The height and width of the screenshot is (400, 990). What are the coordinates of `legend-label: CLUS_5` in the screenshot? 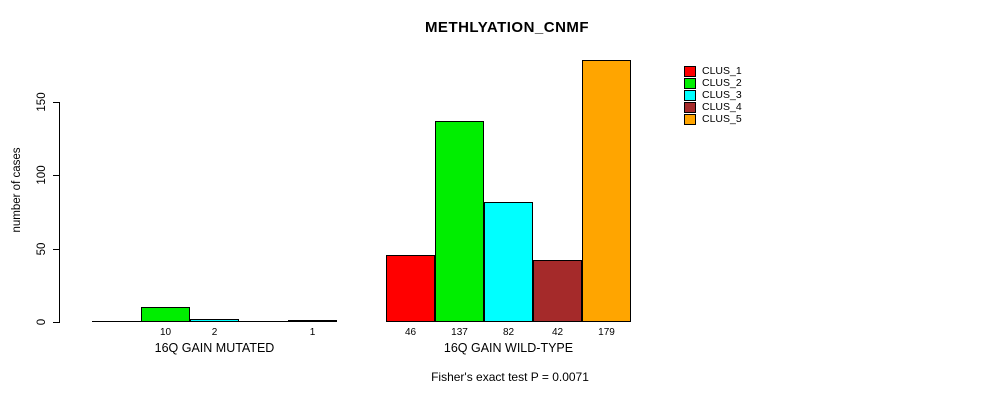 It's located at (722, 119).